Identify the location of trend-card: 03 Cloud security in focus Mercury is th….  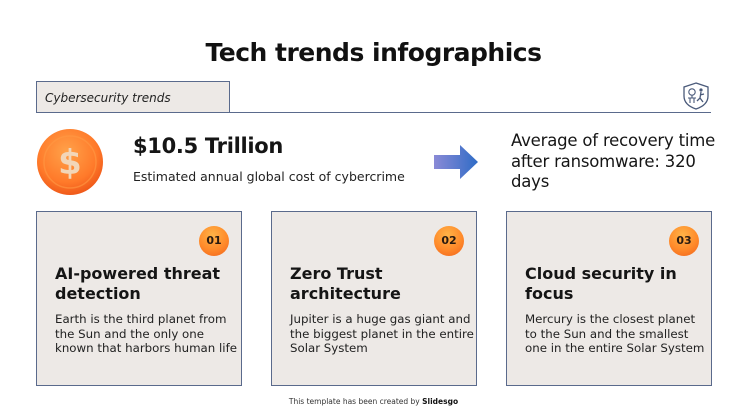
(609, 298).